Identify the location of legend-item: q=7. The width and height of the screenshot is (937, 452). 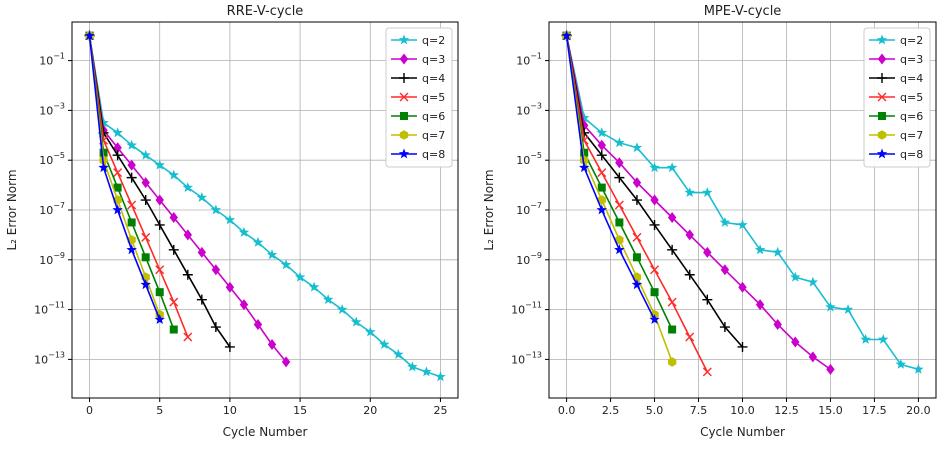
(418, 135).